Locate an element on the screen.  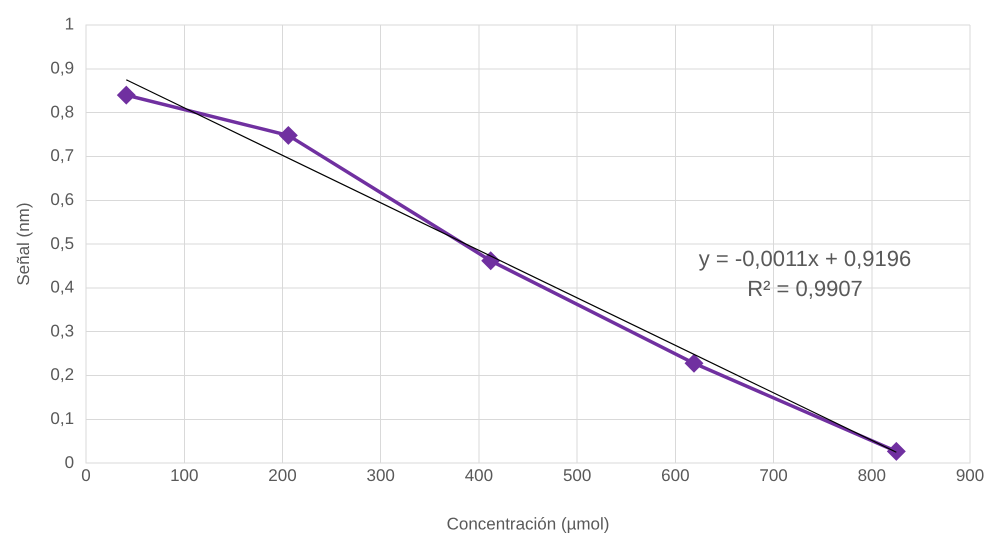
x-tick-label: 500 is located at coordinates (577, 476).